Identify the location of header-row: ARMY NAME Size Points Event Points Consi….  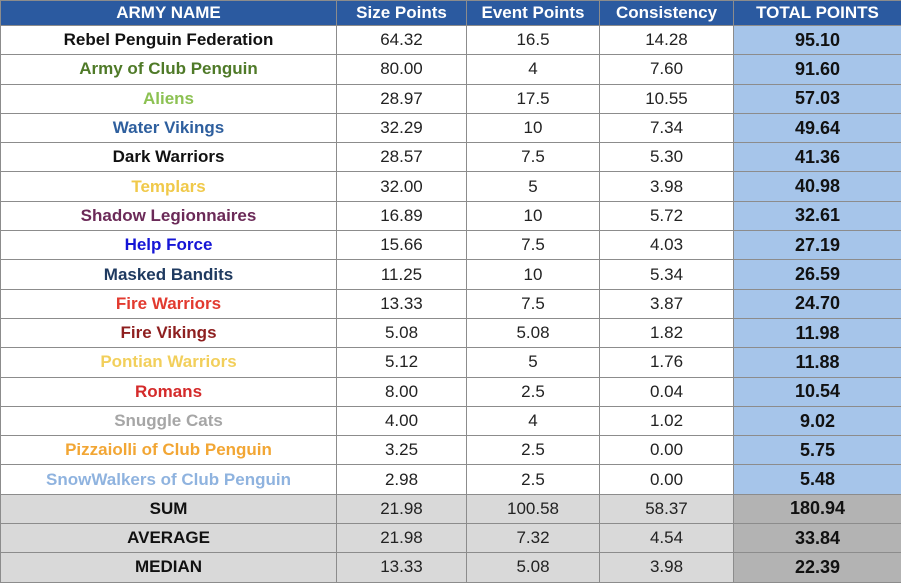
(450, 13).